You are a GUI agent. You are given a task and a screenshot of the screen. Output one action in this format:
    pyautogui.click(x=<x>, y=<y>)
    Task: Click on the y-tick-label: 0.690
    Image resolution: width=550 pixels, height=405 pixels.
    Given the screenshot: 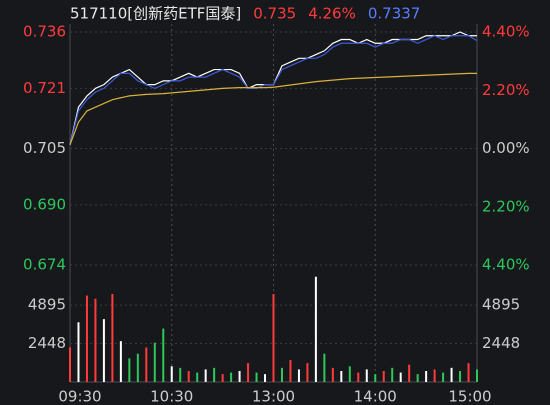 What is the action you would take?
    pyautogui.click(x=44, y=204)
    